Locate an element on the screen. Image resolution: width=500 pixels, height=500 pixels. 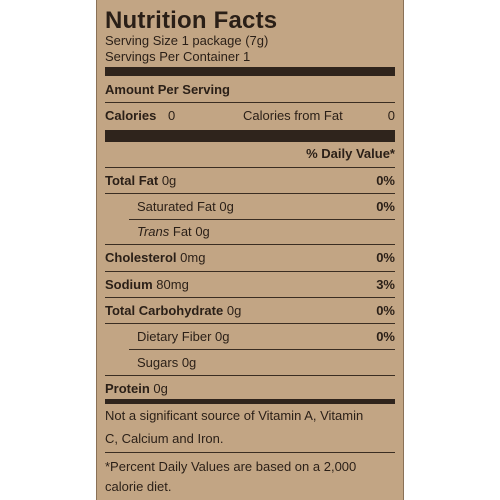
amount-per-serving: Amount Per Serving is located at coordinates (167, 89).